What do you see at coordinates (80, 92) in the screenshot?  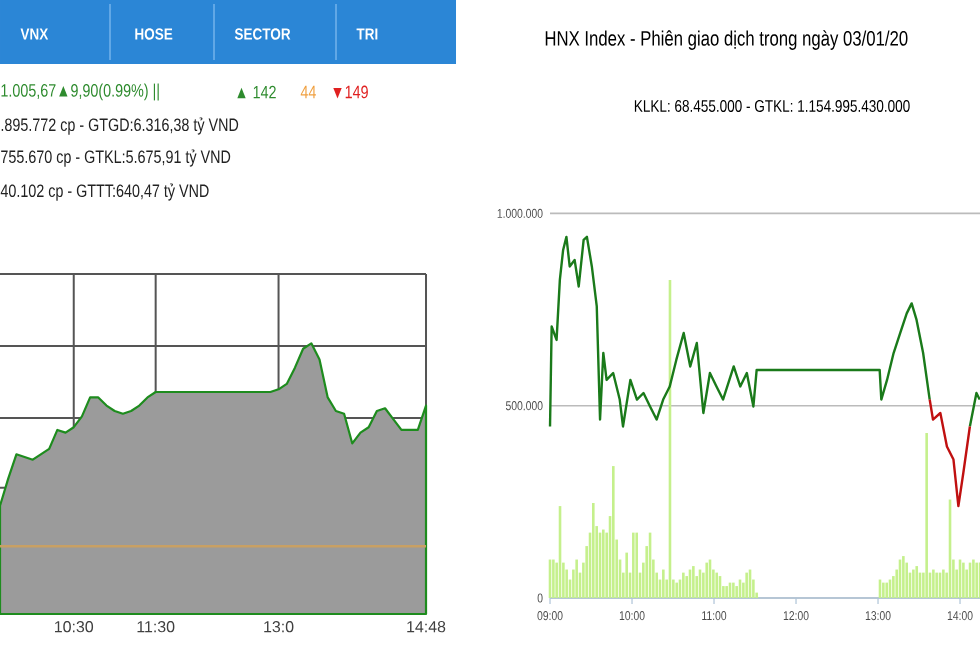 I see `text: 1.005,67▲9,90(0.99%) ||` at bounding box center [80, 92].